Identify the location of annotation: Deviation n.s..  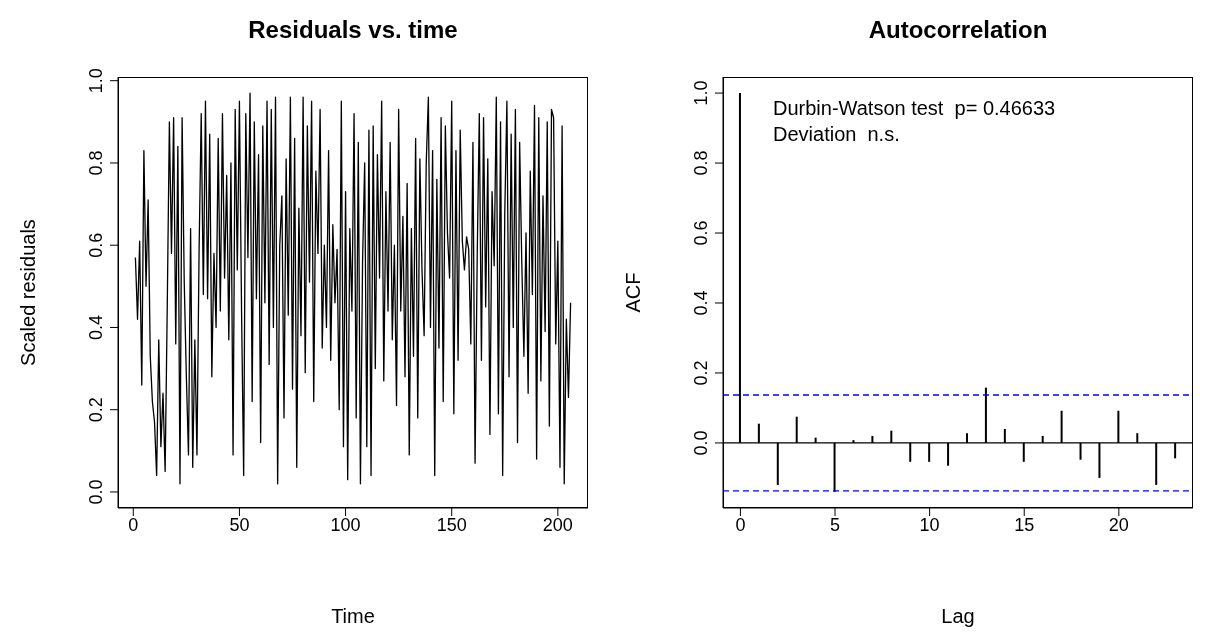
(837, 134).